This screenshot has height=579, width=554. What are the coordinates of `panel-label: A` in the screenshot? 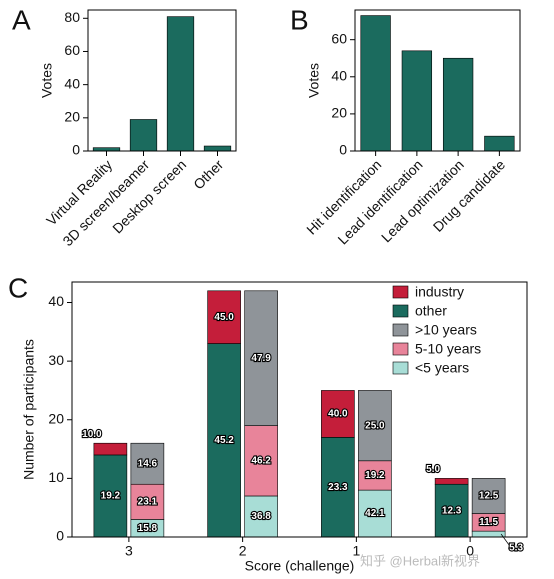 It's located at (21, 19).